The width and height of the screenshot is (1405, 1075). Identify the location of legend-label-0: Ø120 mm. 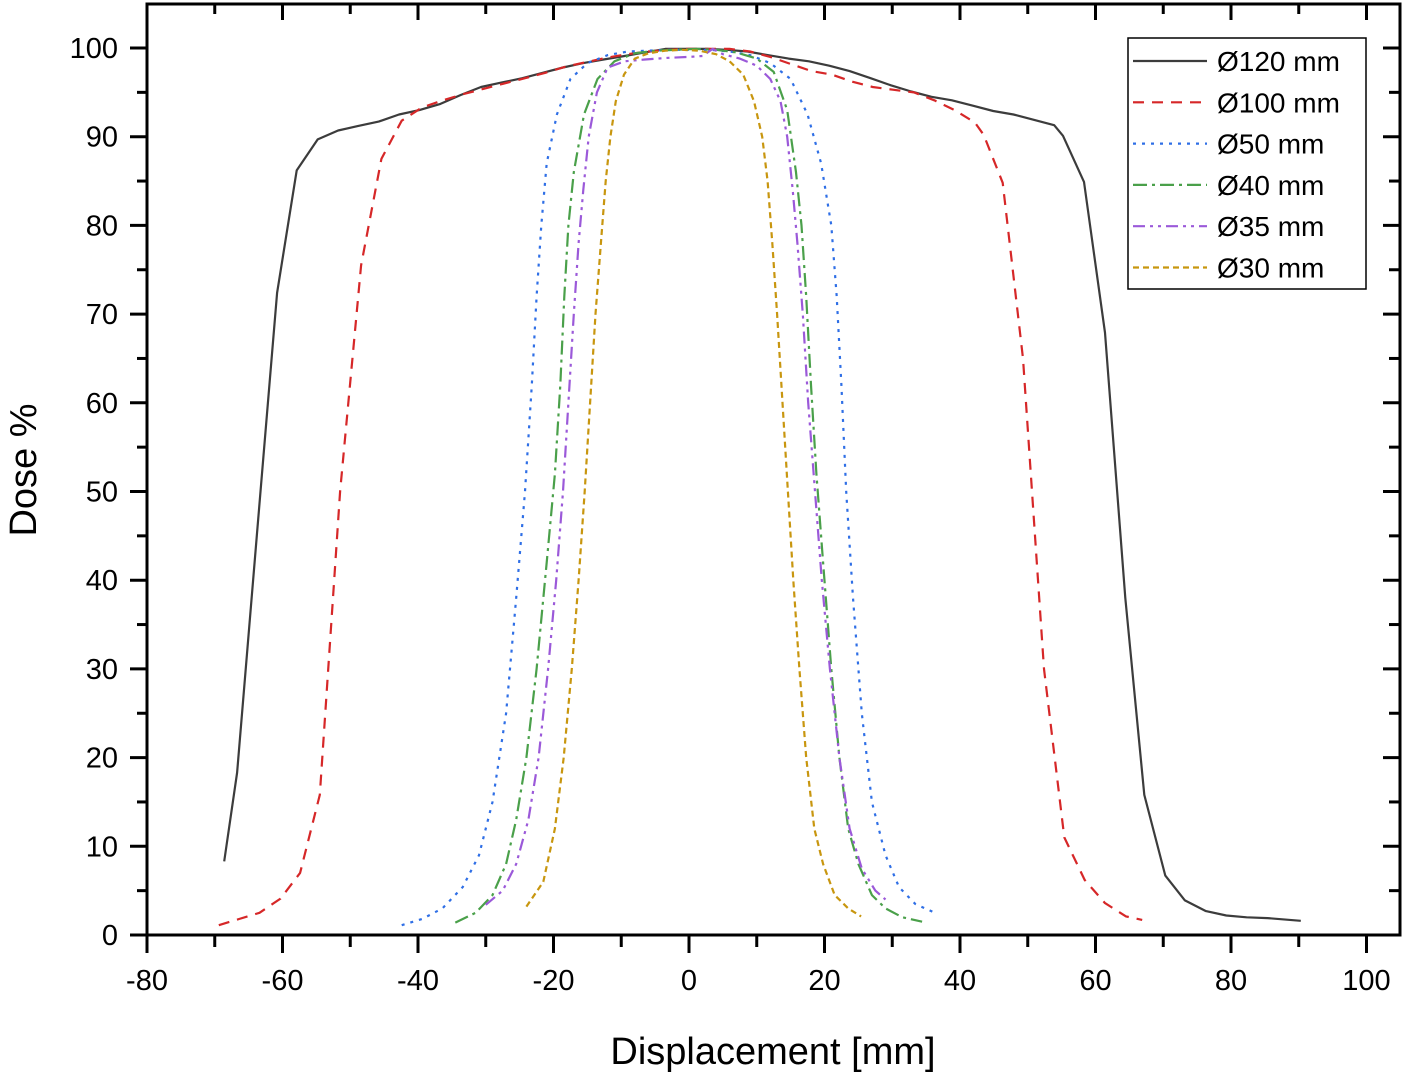
(1278, 61).